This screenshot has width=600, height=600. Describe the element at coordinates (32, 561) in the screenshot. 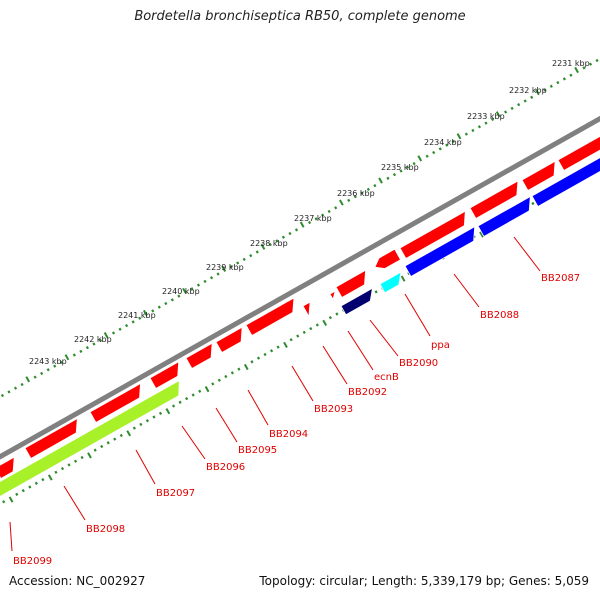

I see `gene-label: BB2099` at that location.